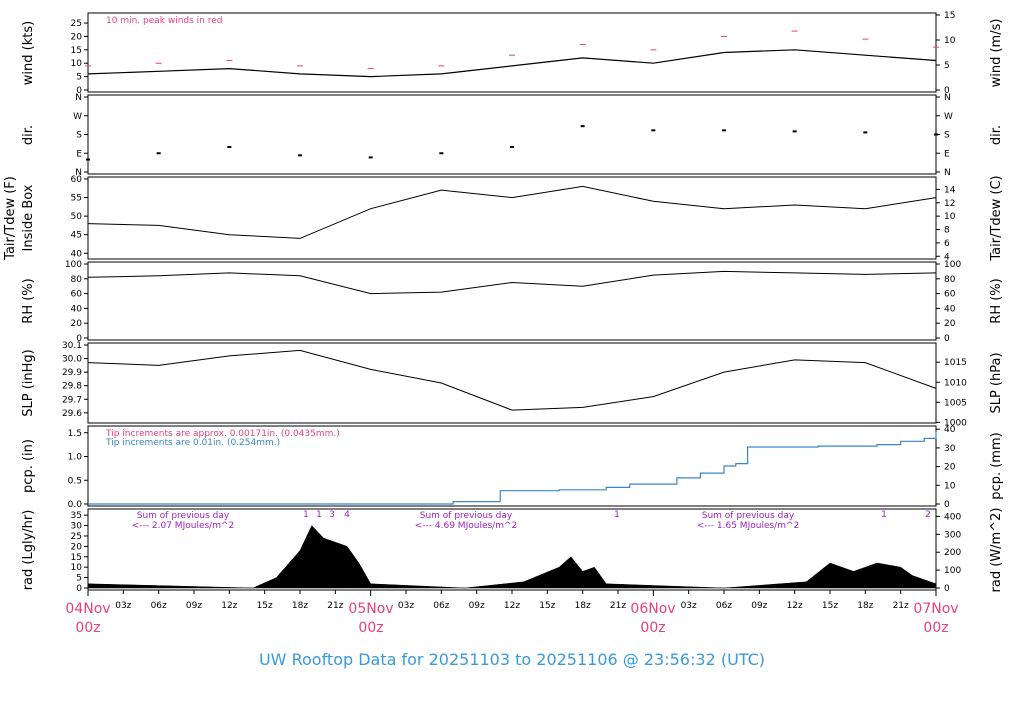  Describe the element at coordinates (950, 280) in the screenshot. I see `rh-right-tick-label: 80` at that location.